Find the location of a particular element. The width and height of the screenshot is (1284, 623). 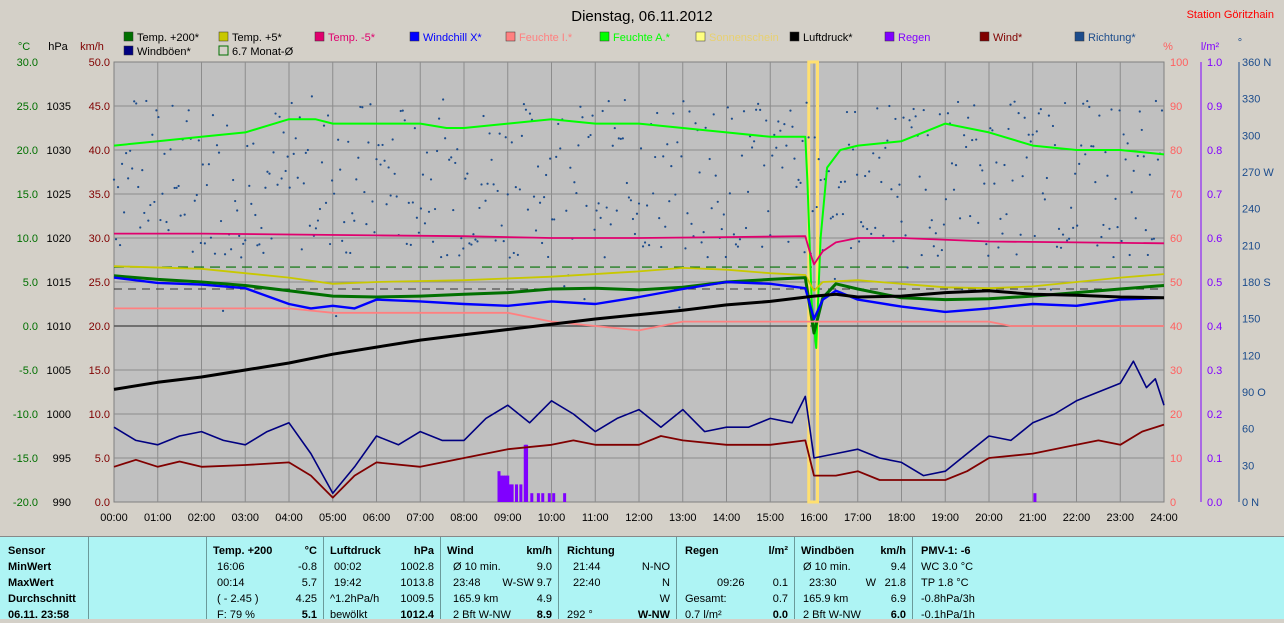

gusts-cell: 21.8 is located at coordinates (895, 583).